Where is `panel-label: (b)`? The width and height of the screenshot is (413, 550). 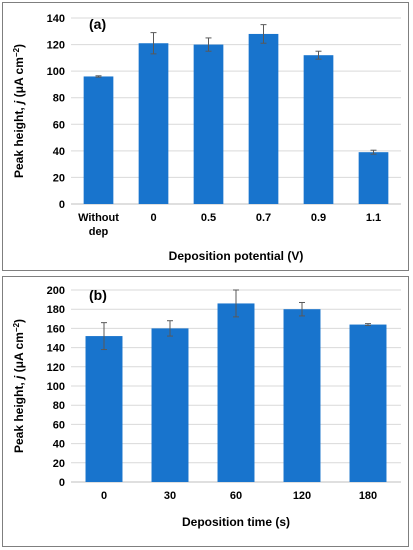
panel-label: (b) is located at coordinates (98, 295).